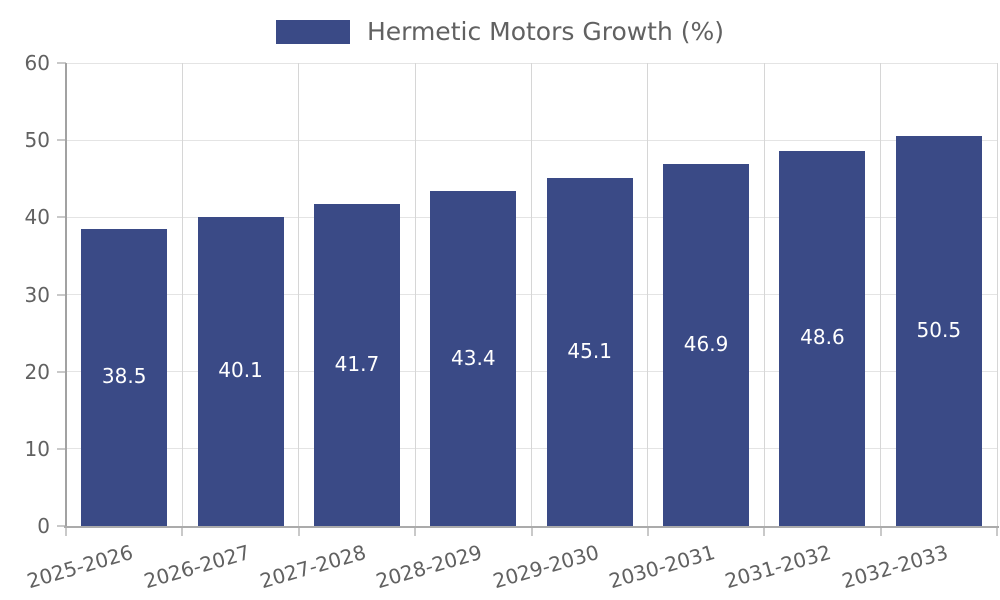 Image resolution: width=1000 pixels, height=600 pixels. Describe the element at coordinates (37, 217) in the screenshot. I see `y-axis-tick-label: 40` at that location.